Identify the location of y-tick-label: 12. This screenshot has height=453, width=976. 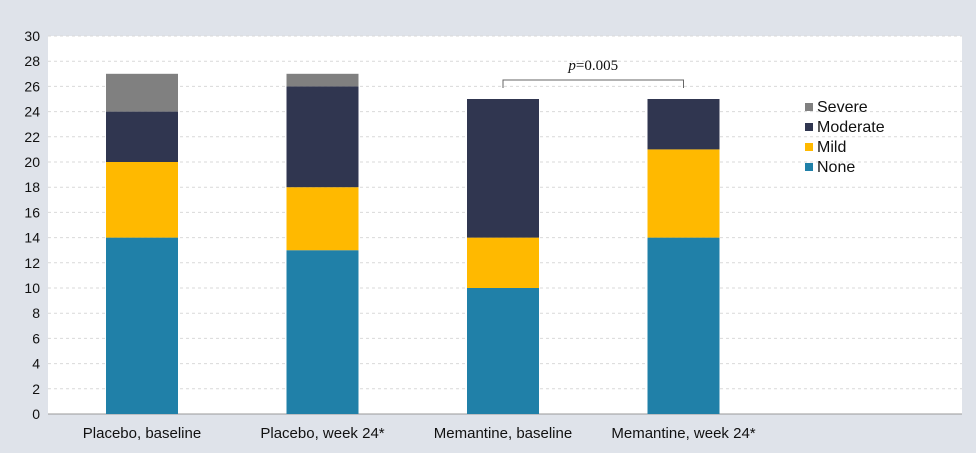
(32, 263).